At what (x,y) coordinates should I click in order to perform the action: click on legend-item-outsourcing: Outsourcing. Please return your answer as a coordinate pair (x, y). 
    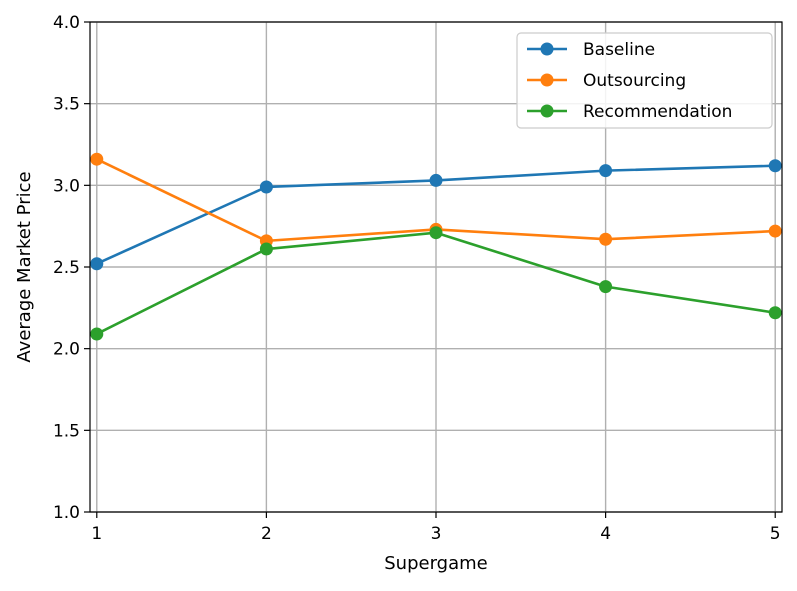
    Looking at the image, I should click on (606, 81).